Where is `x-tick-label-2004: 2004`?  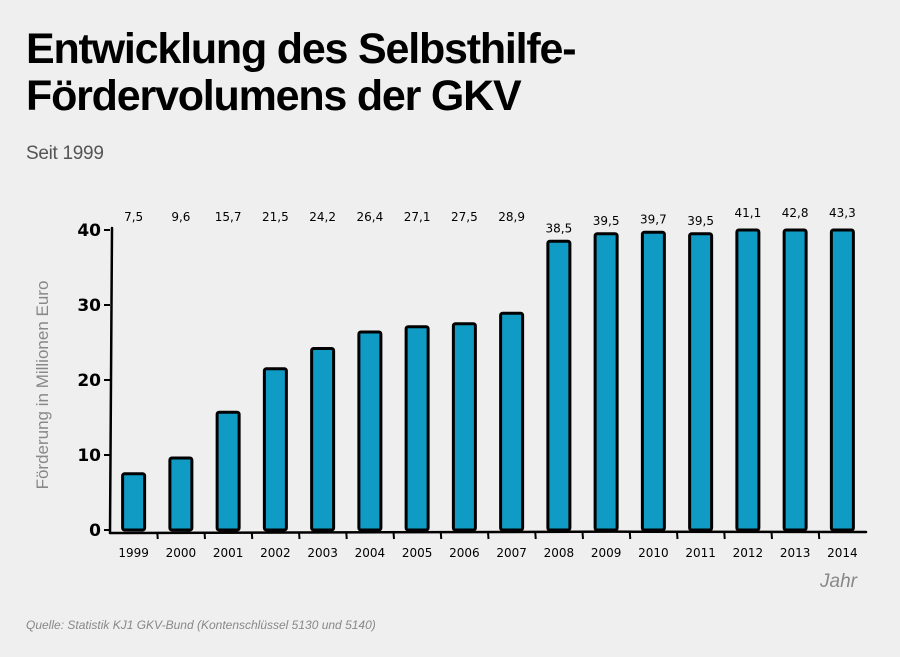
x-tick-label-2004: 2004 is located at coordinates (370, 553).